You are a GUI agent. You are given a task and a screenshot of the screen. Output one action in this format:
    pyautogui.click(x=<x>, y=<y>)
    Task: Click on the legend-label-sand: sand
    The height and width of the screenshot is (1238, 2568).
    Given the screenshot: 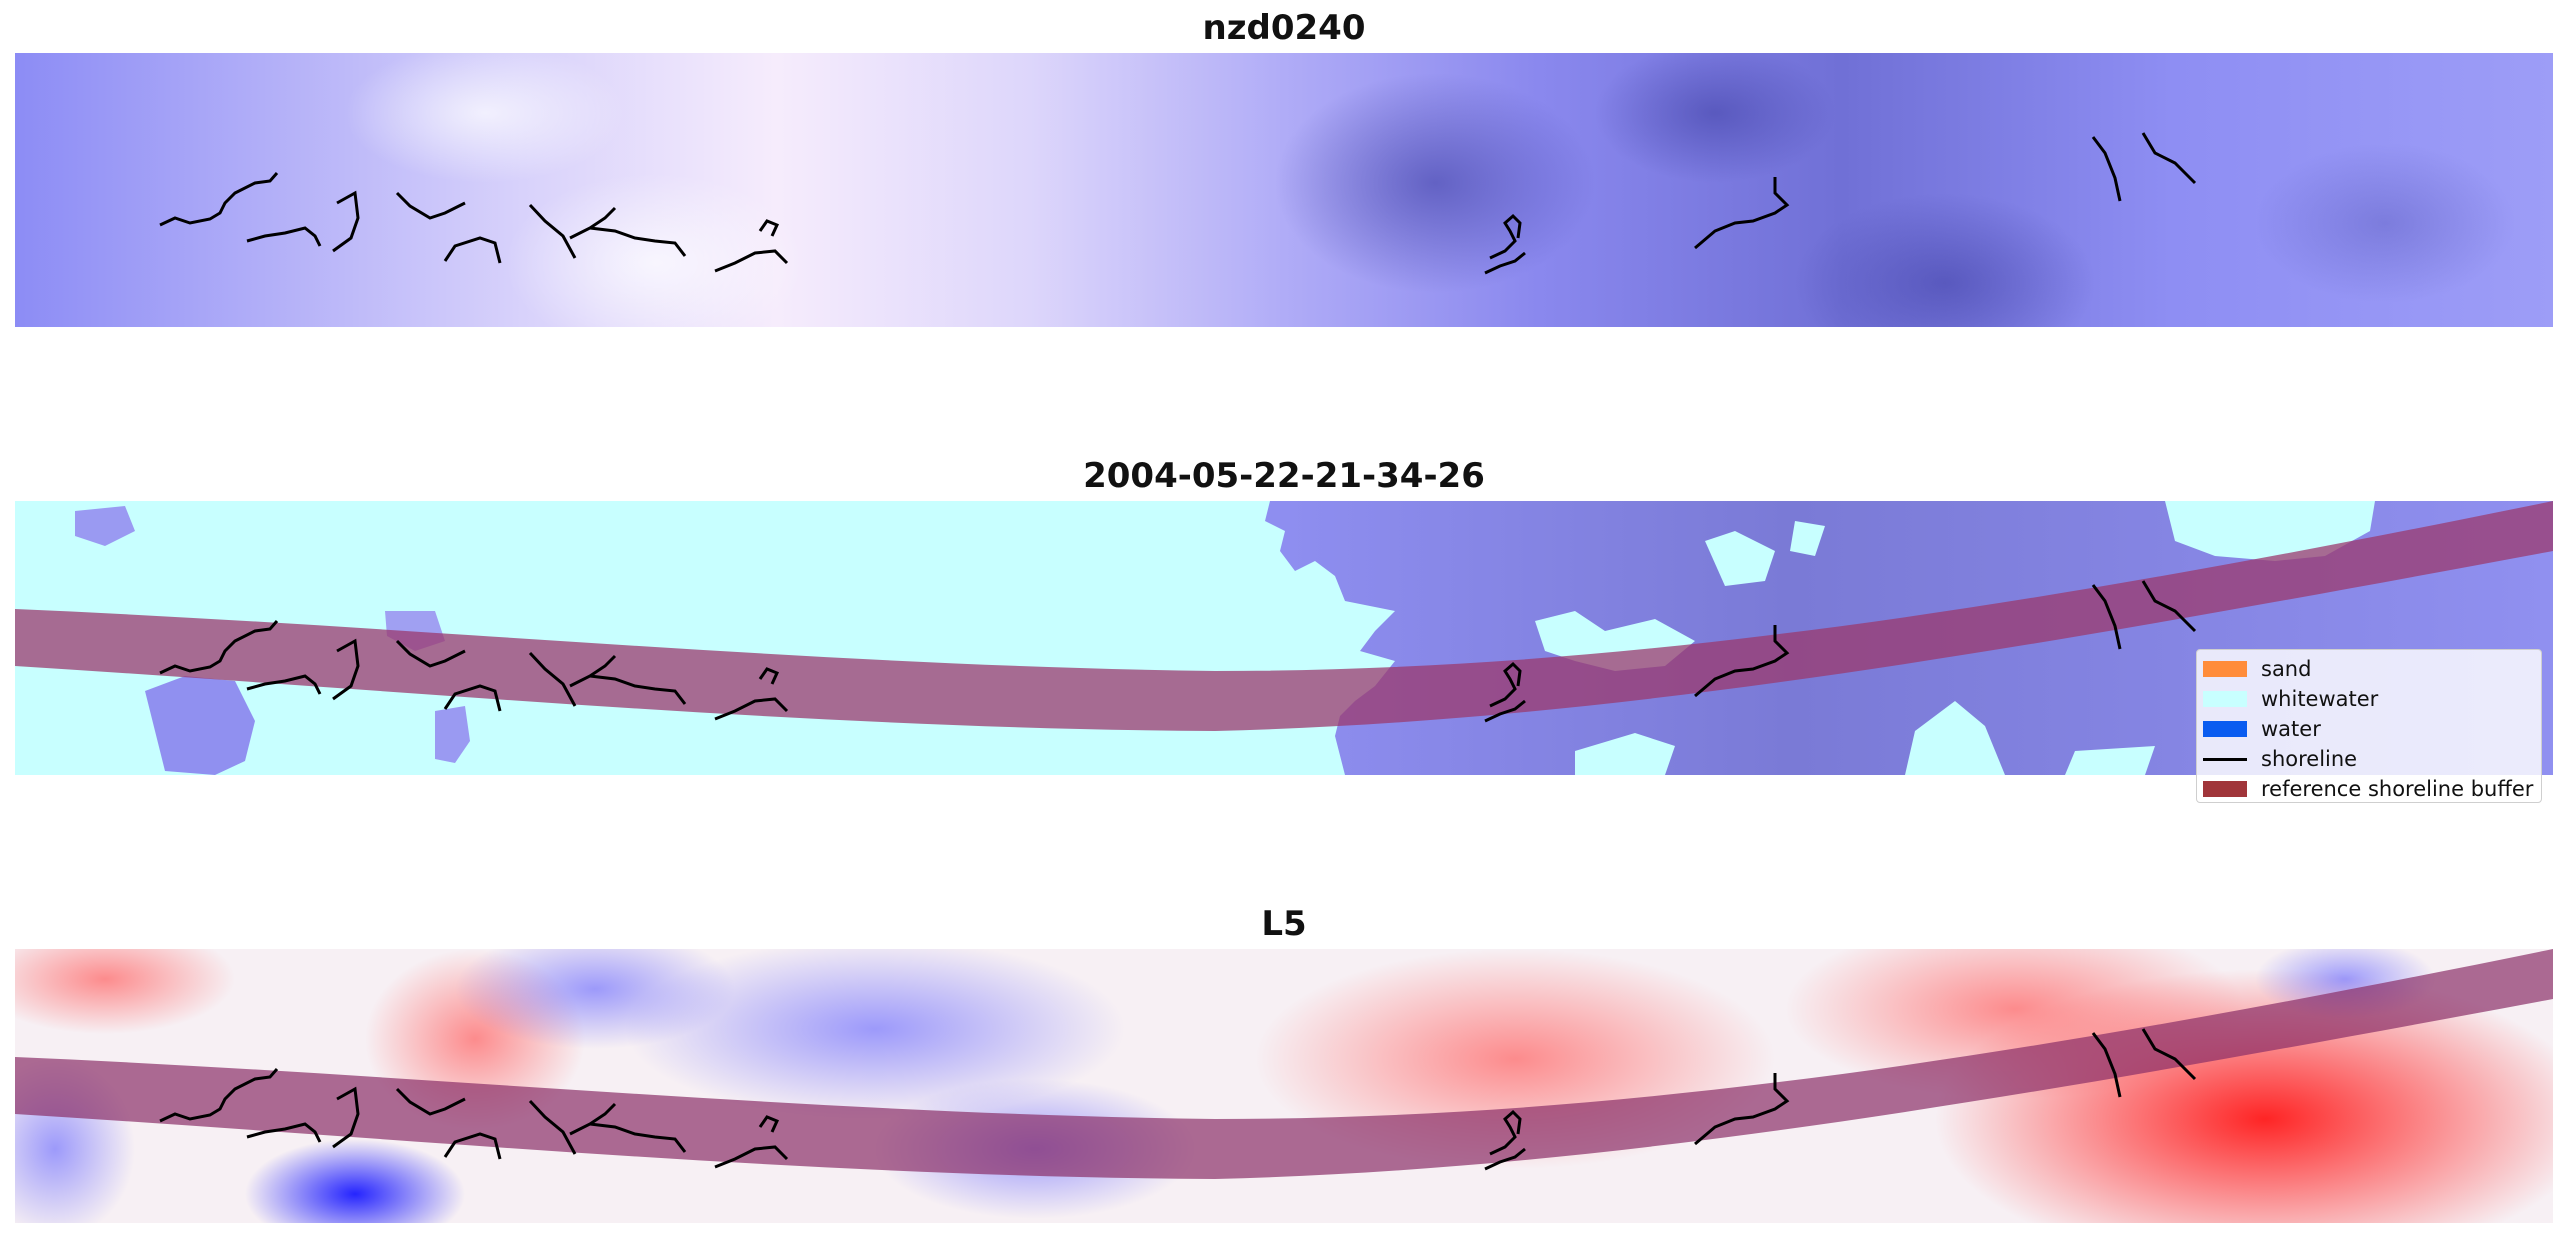 What is the action you would take?
    pyautogui.click(x=2286, y=669)
    